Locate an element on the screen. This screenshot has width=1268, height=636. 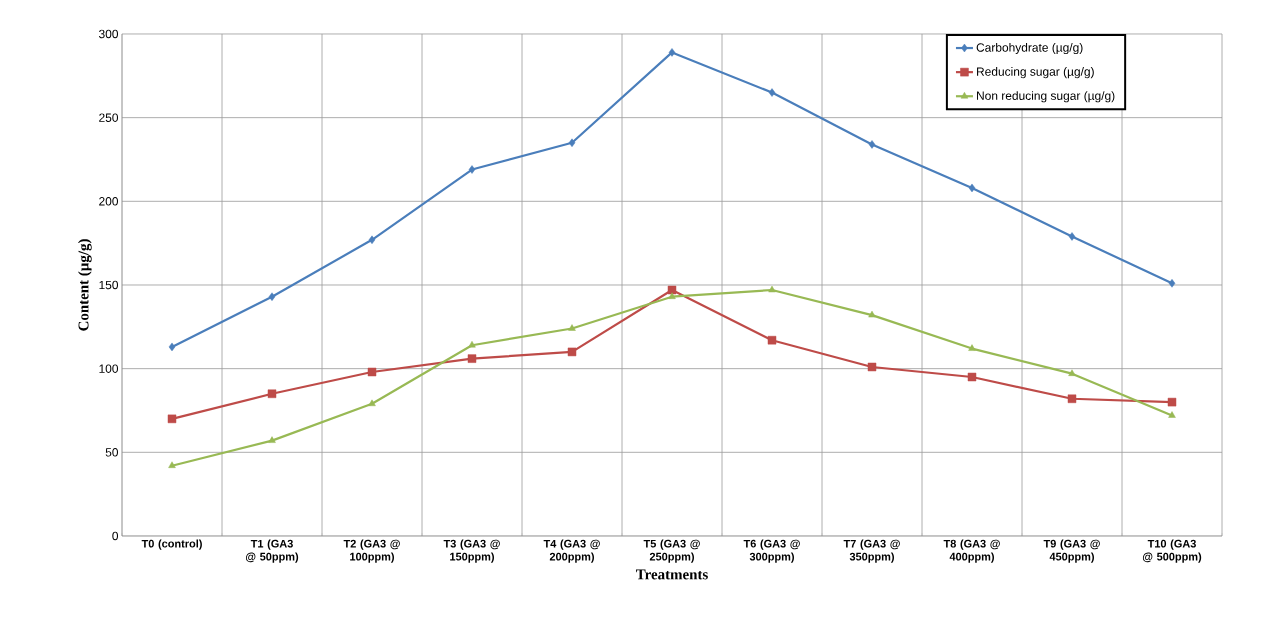
y-tick-label: 100 is located at coordinates (109, 368).